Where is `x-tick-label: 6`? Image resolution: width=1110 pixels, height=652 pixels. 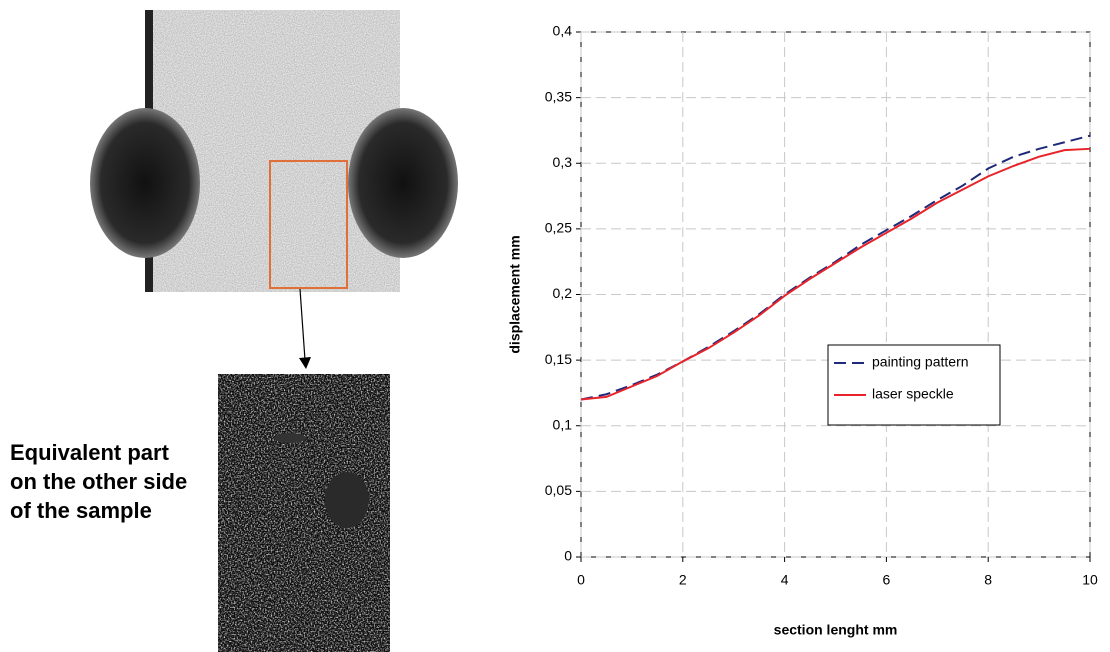 x-tick-label: 6 is located at coordinates (887, 580).